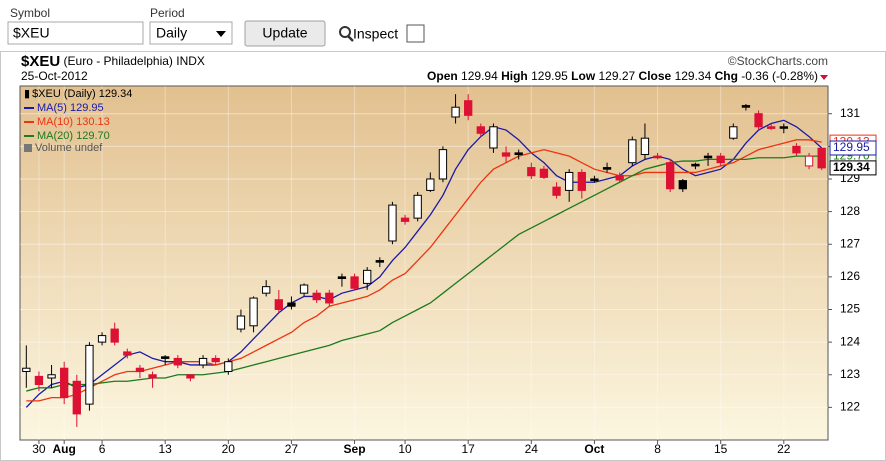 Image resolution: width=886 pixels, height=461 pixels. Describe the element at coordinates (54, 76) in the screenshot. I see `chart-date: 25-Oct-2012` at that location.